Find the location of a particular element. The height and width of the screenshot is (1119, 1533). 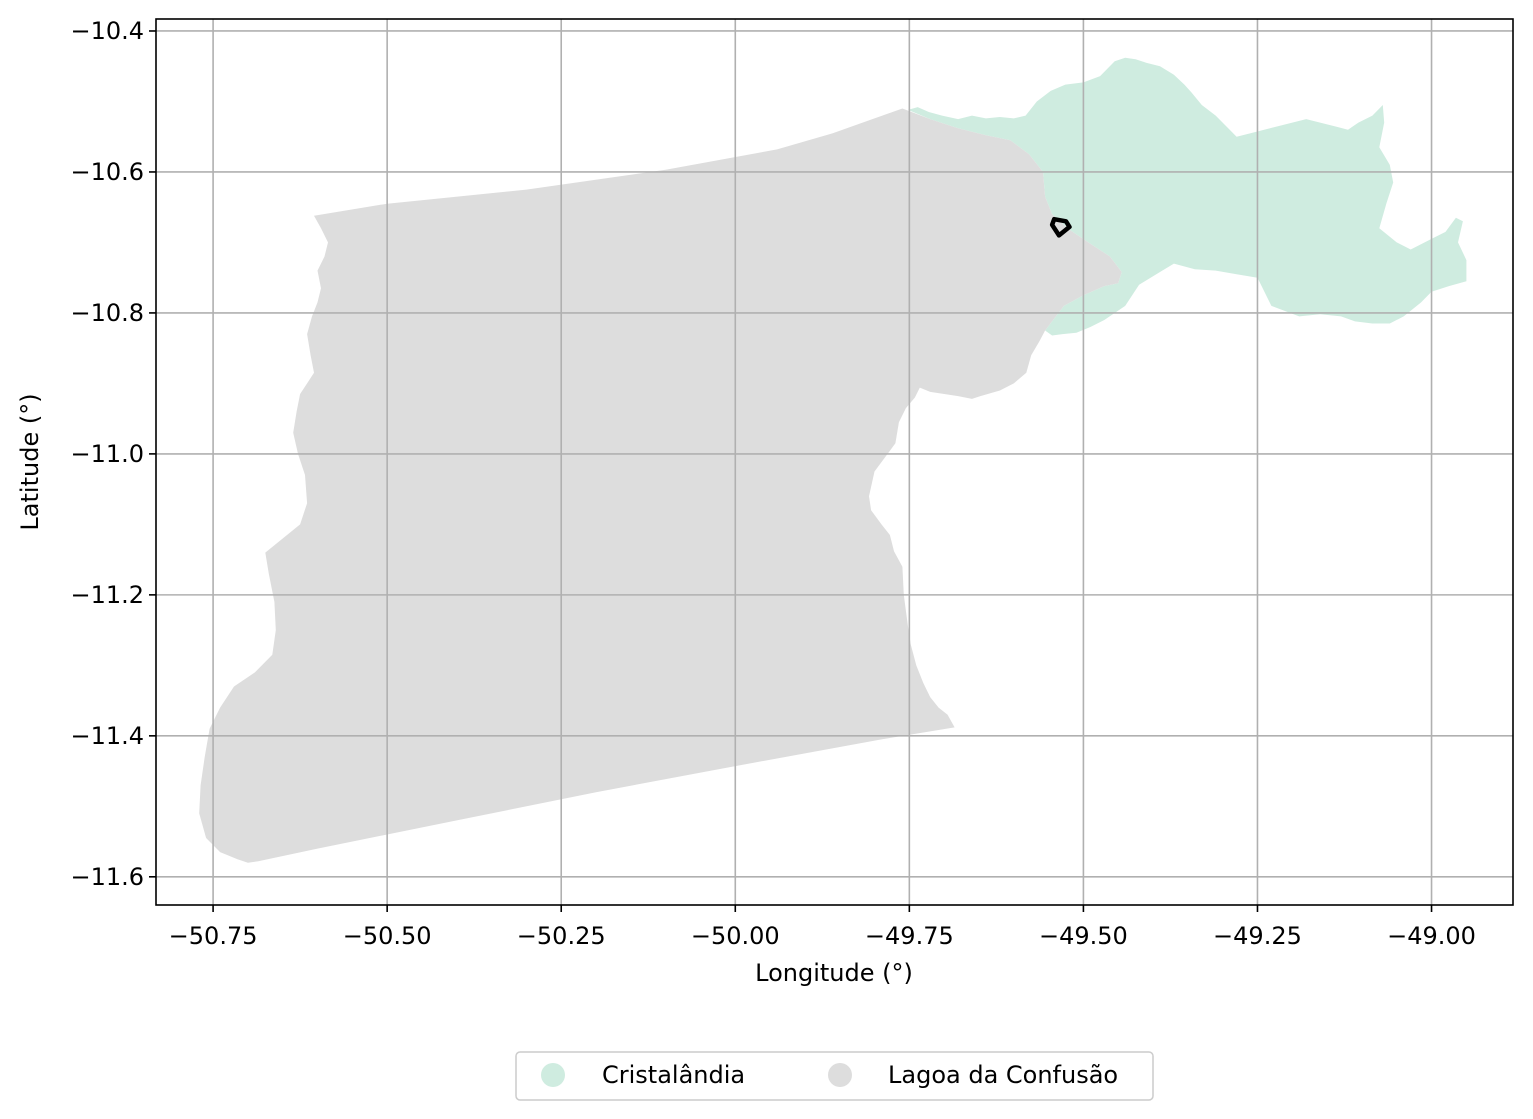

x-tick-label: −49.75 is located at coordinates (909, 936).